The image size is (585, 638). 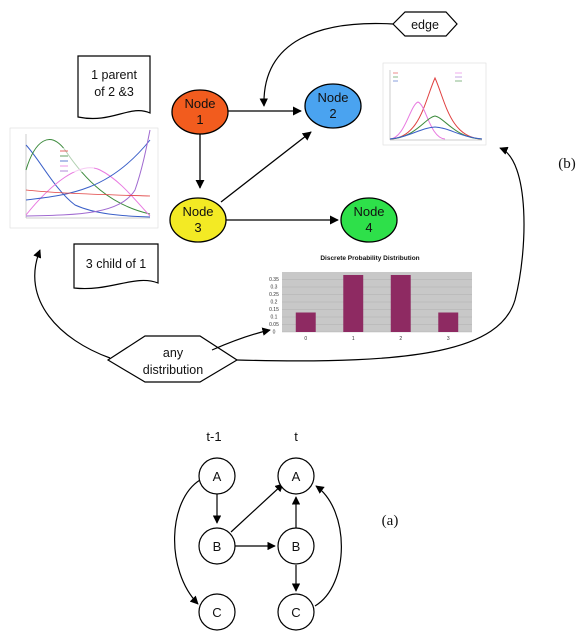 I want to click on bn-node-3-line2: 3, so click(x=197, y=227).